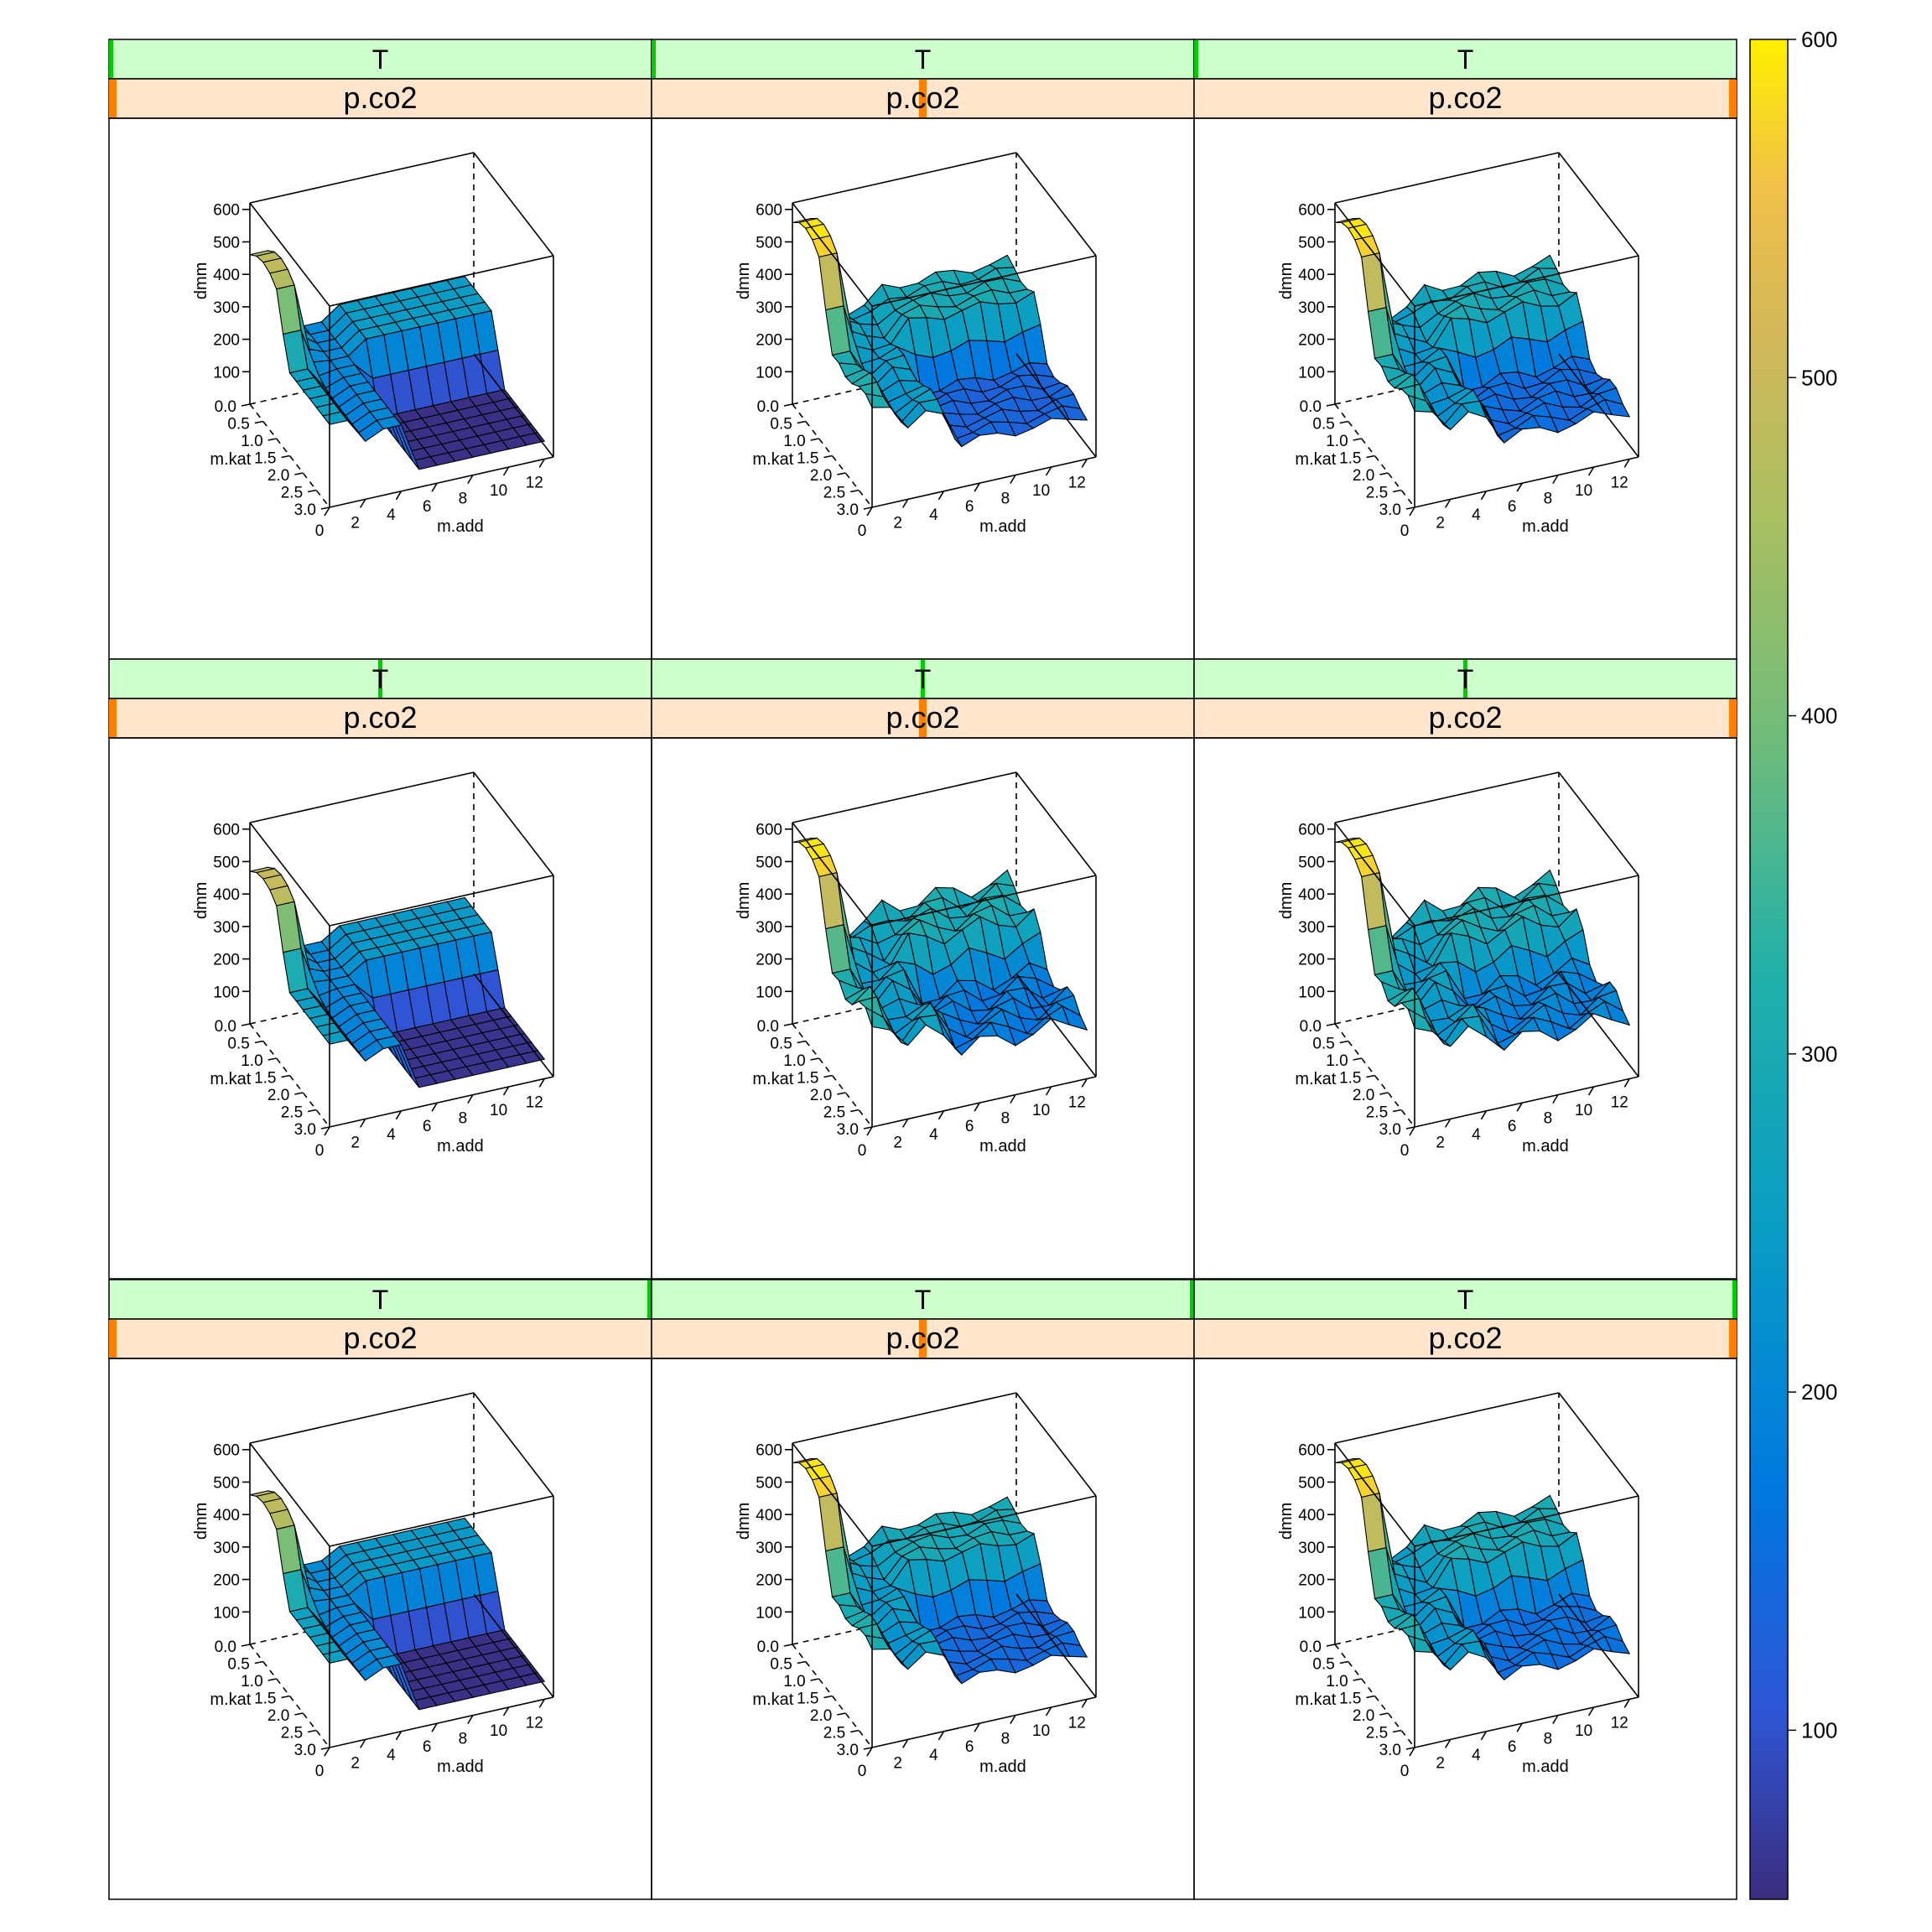 This screenshot has height=1932, width=1932. What do you see at coordinates (1545, 526) in the screenshot?
I see `x-axis-label: m.add` at bounding box center [1545, 526].